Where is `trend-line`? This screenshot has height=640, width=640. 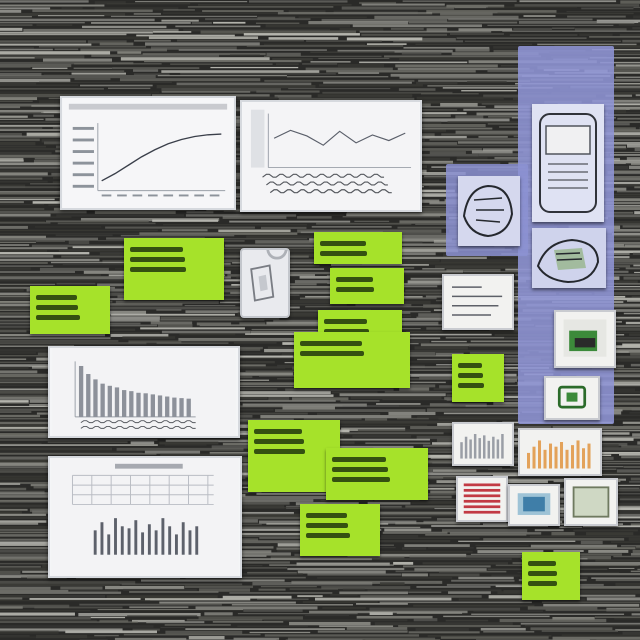
trend-line is located at coordinates (339, 137).